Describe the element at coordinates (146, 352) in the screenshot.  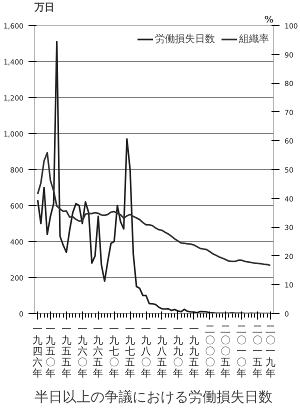
I see `x-tick-label: 一九八〇年` at that location.